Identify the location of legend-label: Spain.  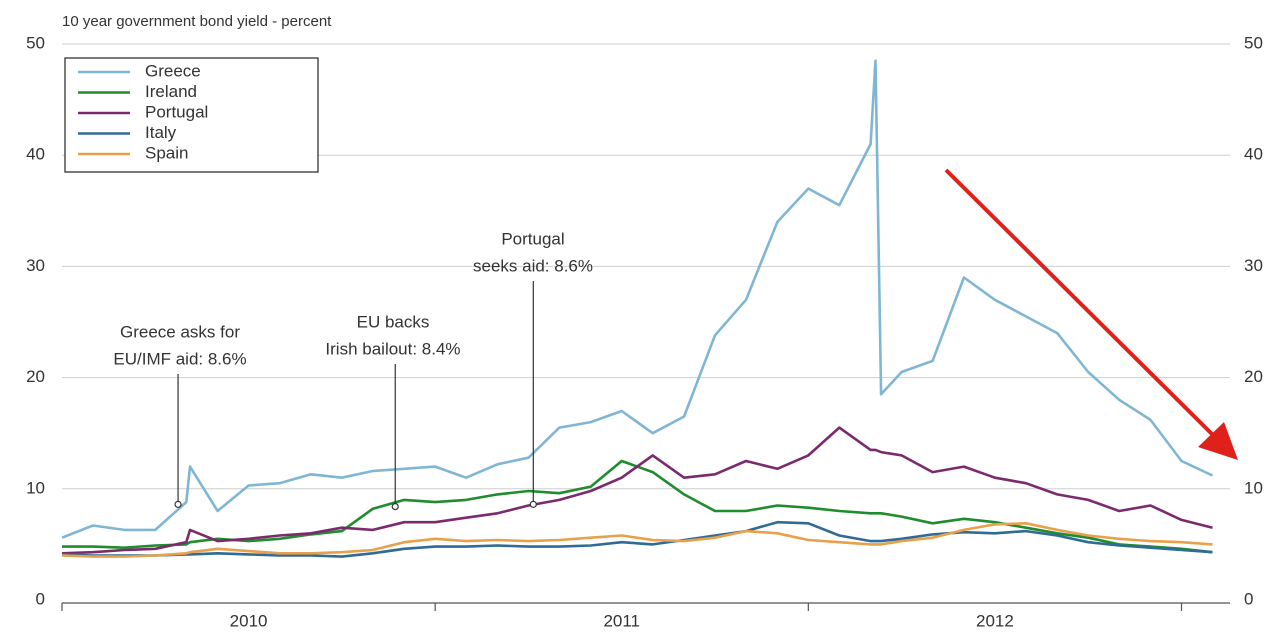
(166, 152).